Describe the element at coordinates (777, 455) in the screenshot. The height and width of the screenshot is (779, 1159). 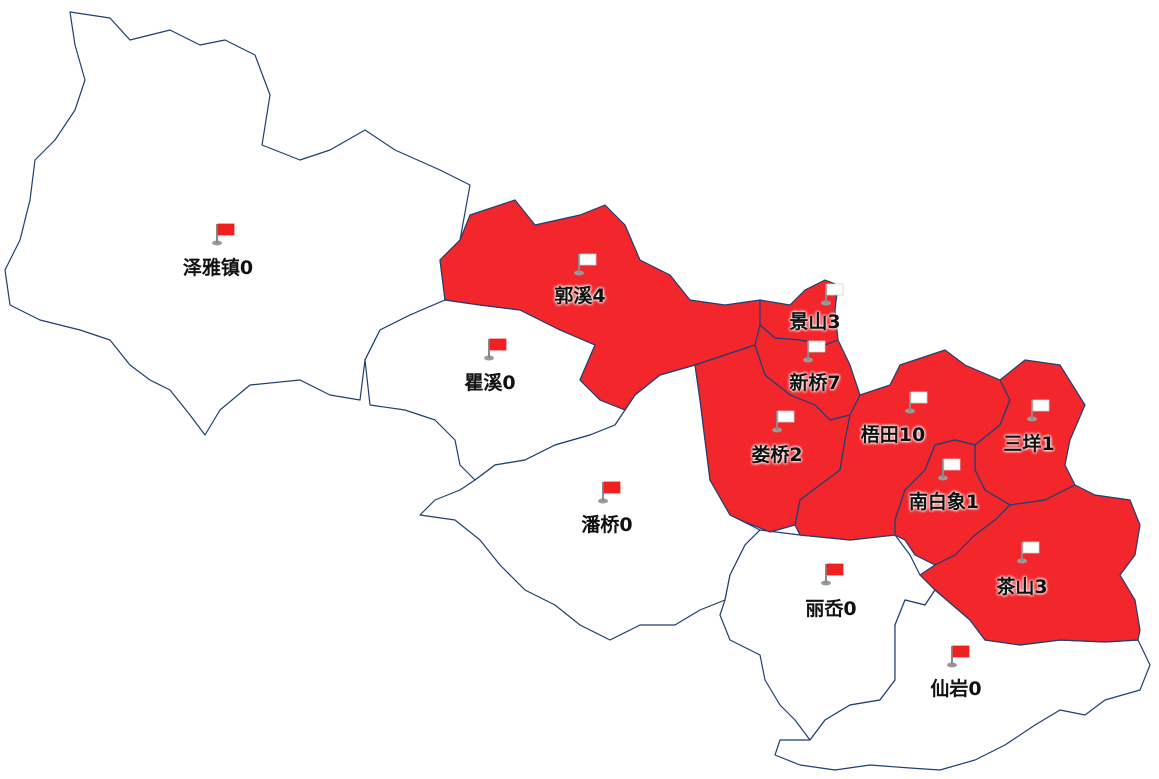
I see `label-louqiao: 娄桥2` at that location.